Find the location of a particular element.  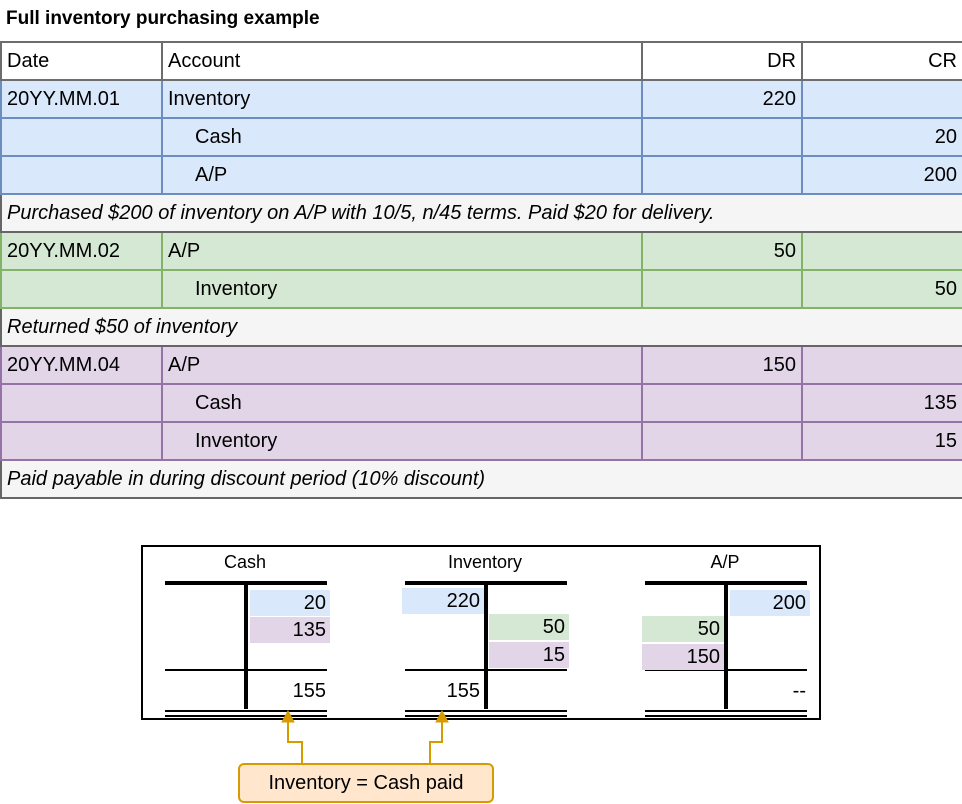

entry-cr: 50 is located at coordinates (881, 289).